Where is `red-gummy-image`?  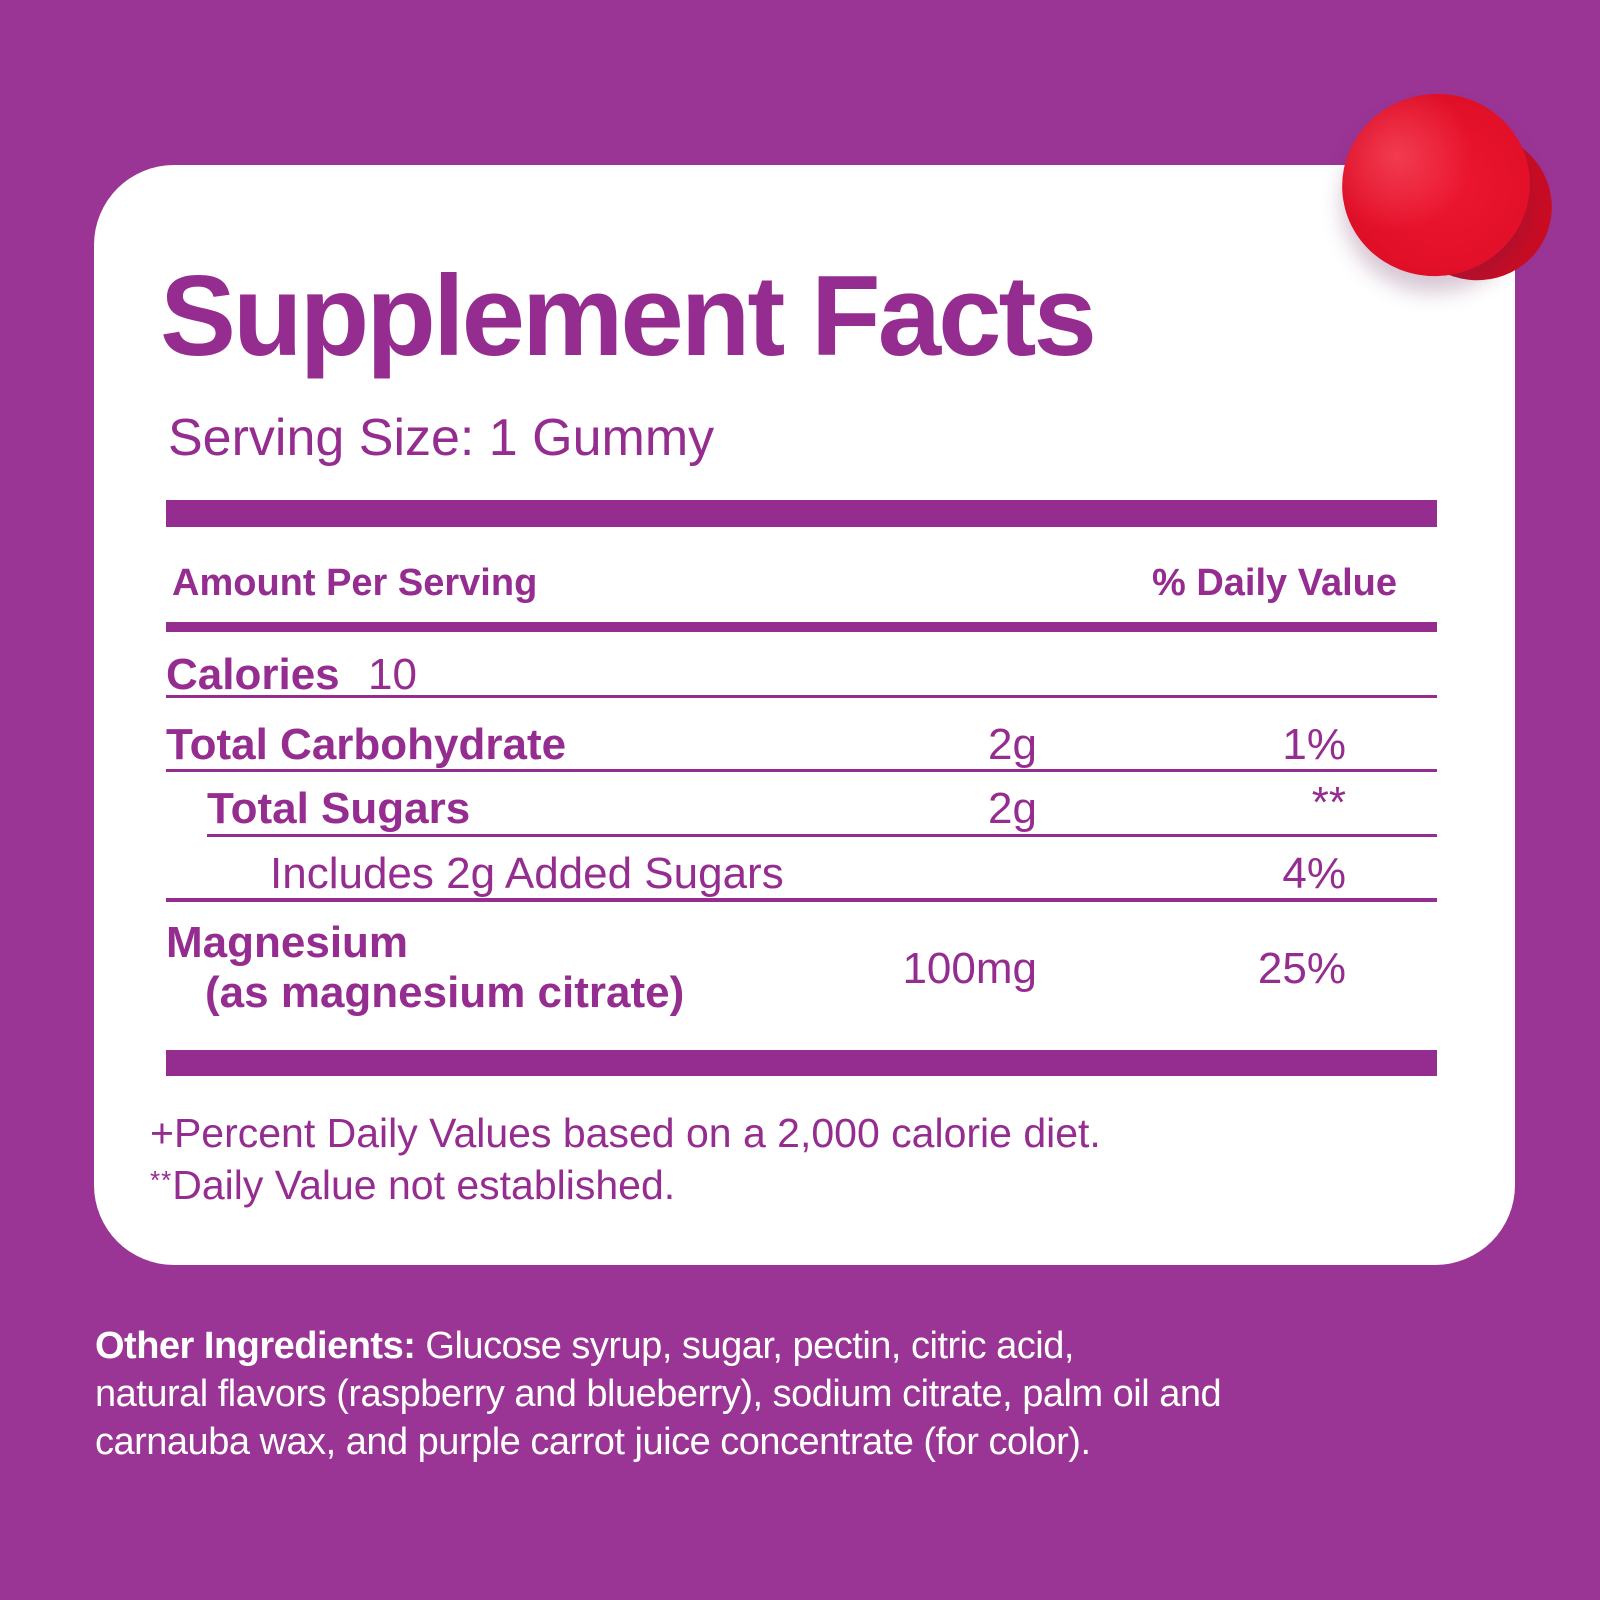
red-gummy-image is located at coordinates (1448, 188).